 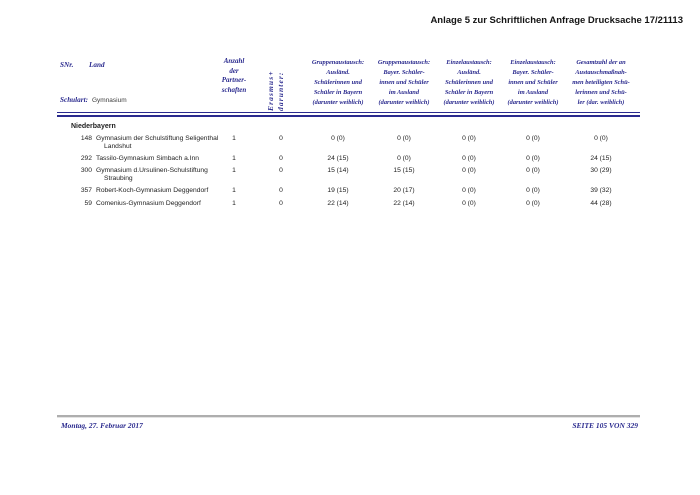 What do you see at coordinates (86, 138) in the screenshot?
I see `school-number: 148` at bounding box center [86, 138].